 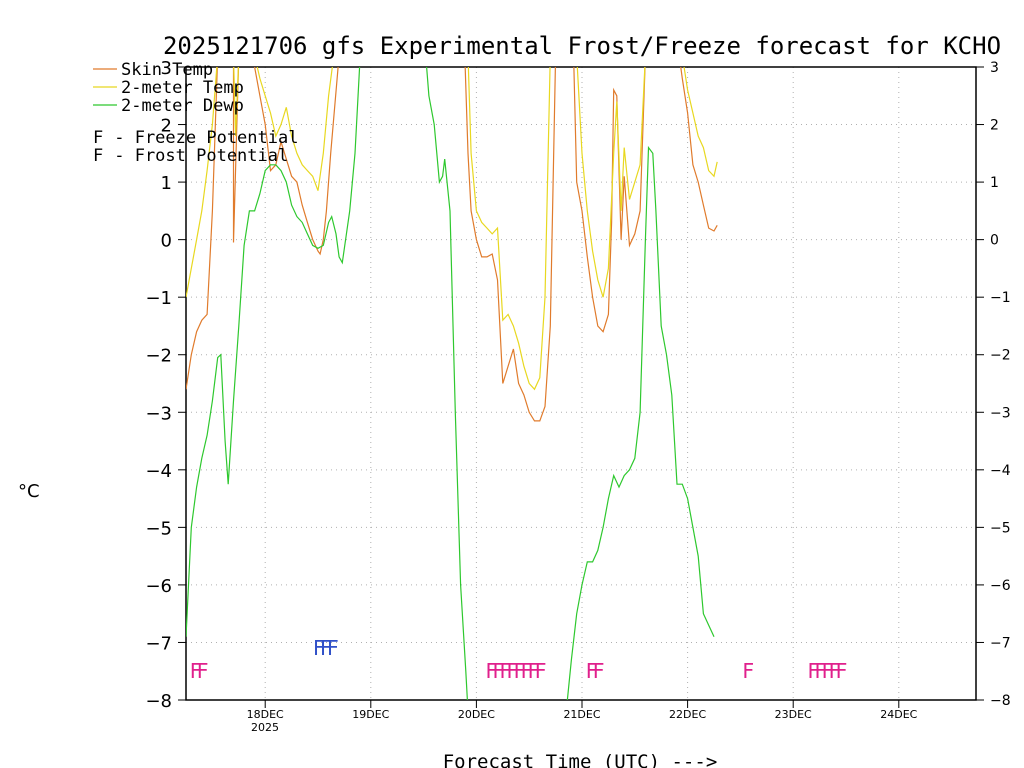 I want to click on y-axis-unit: °C, so click(x=29, y=491).